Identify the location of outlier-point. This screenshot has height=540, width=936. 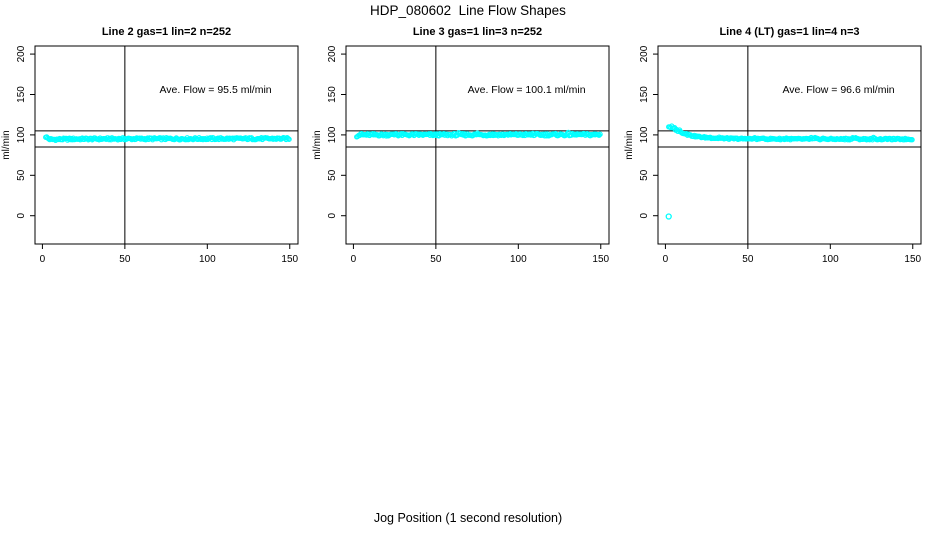
(668, 216).